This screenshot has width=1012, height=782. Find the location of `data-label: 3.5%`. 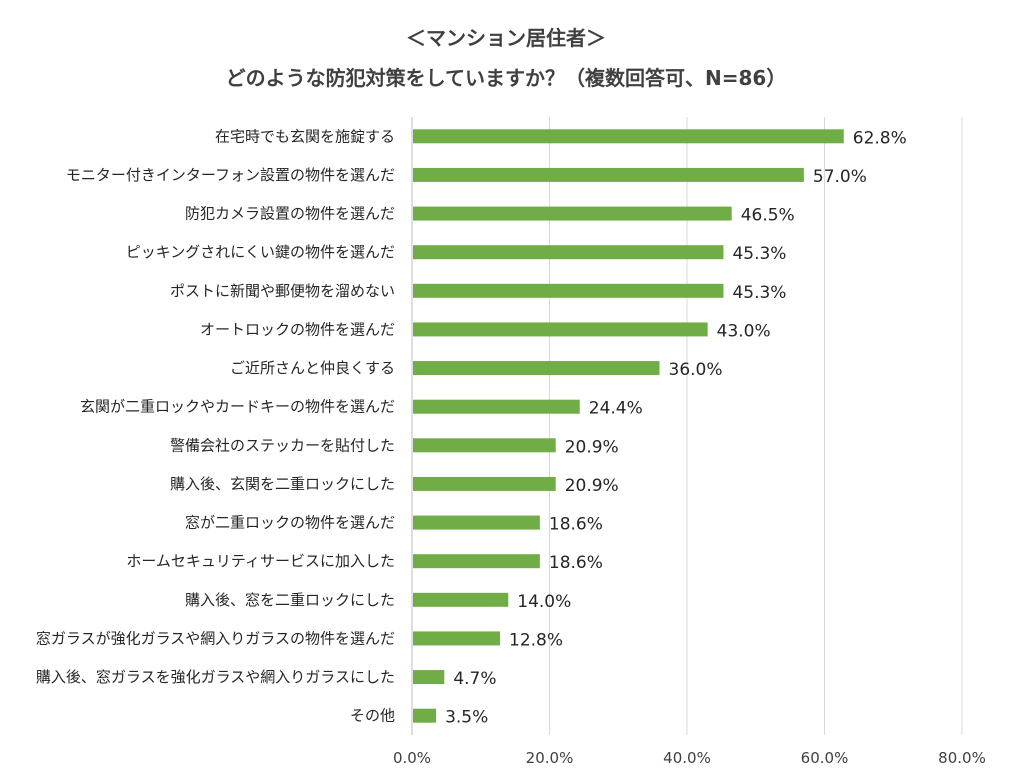

data-label: 3.5% is located at coordinates (466, 718).